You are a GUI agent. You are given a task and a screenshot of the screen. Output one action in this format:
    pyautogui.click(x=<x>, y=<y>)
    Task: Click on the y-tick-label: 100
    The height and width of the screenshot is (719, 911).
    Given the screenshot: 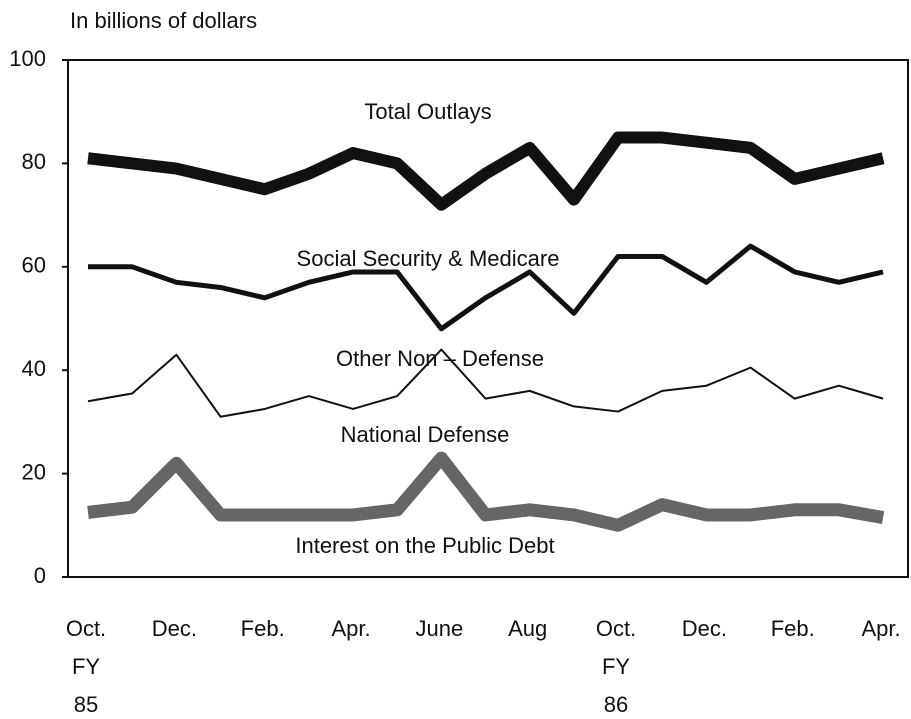 What is the action you would take?
    pyautogui.click(x=27, y=58)
    